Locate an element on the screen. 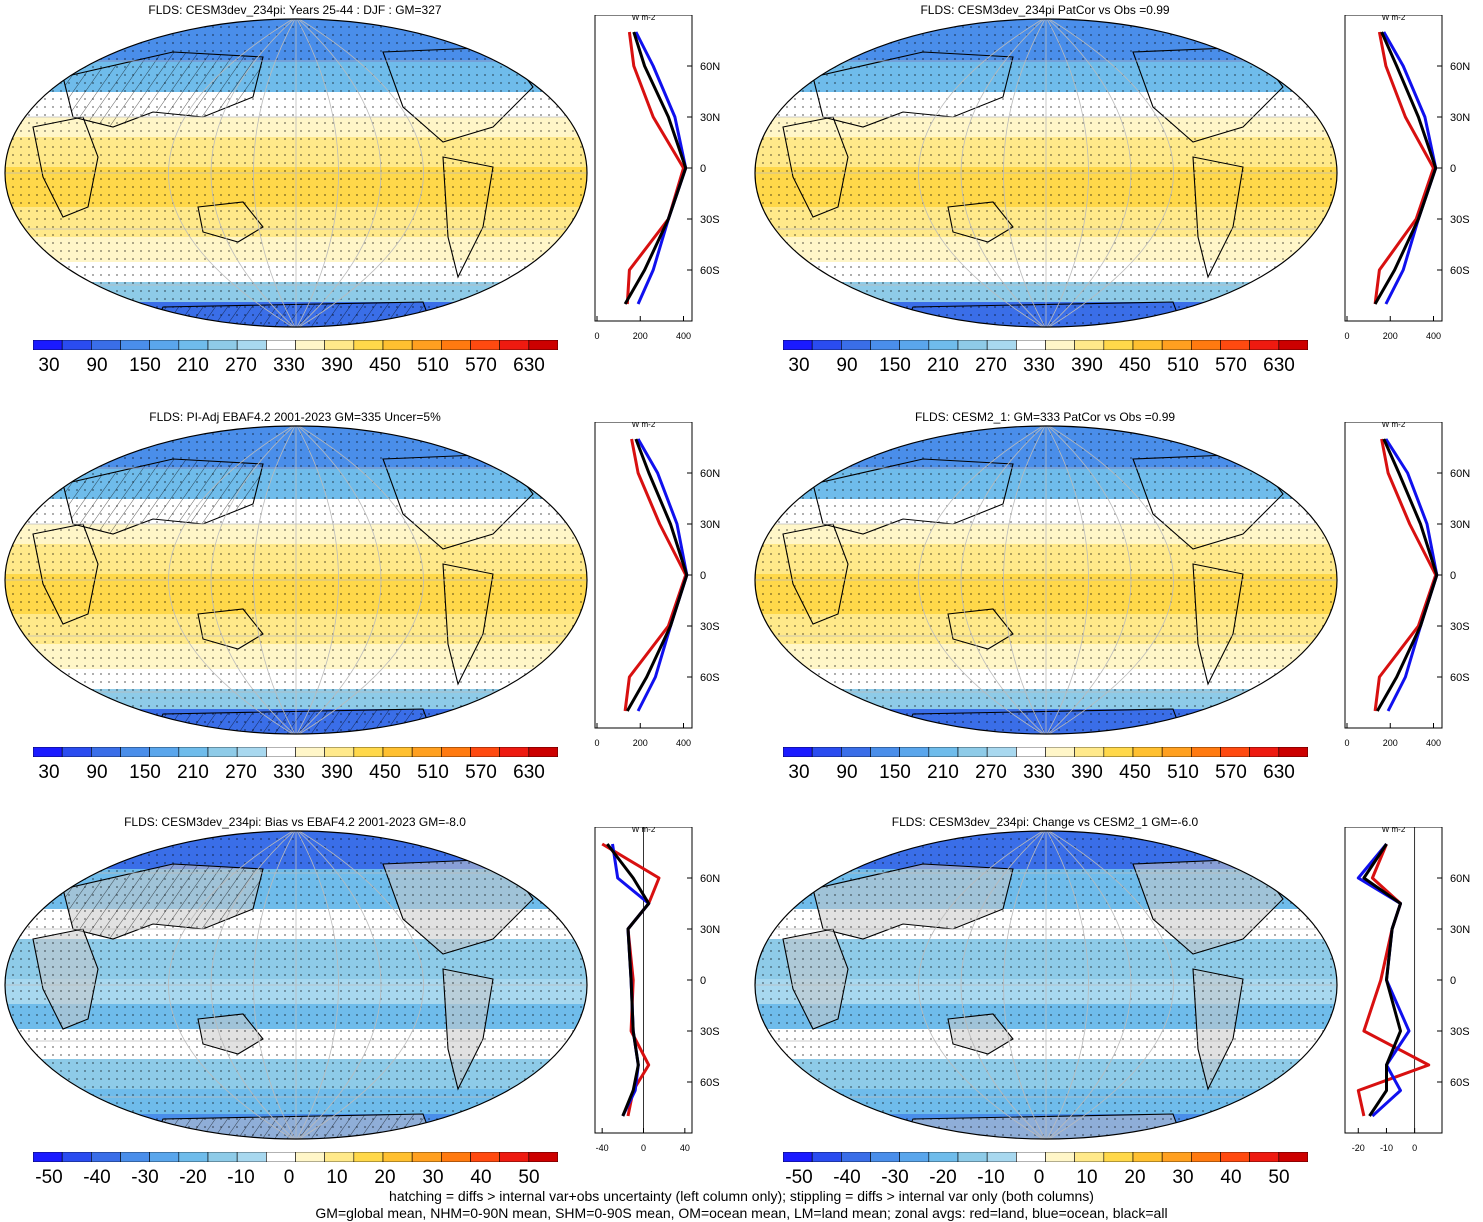 The height and width of the screenshot is (1222, 1483). x-tick-label: 200 is located at coordinates (1390, 743).